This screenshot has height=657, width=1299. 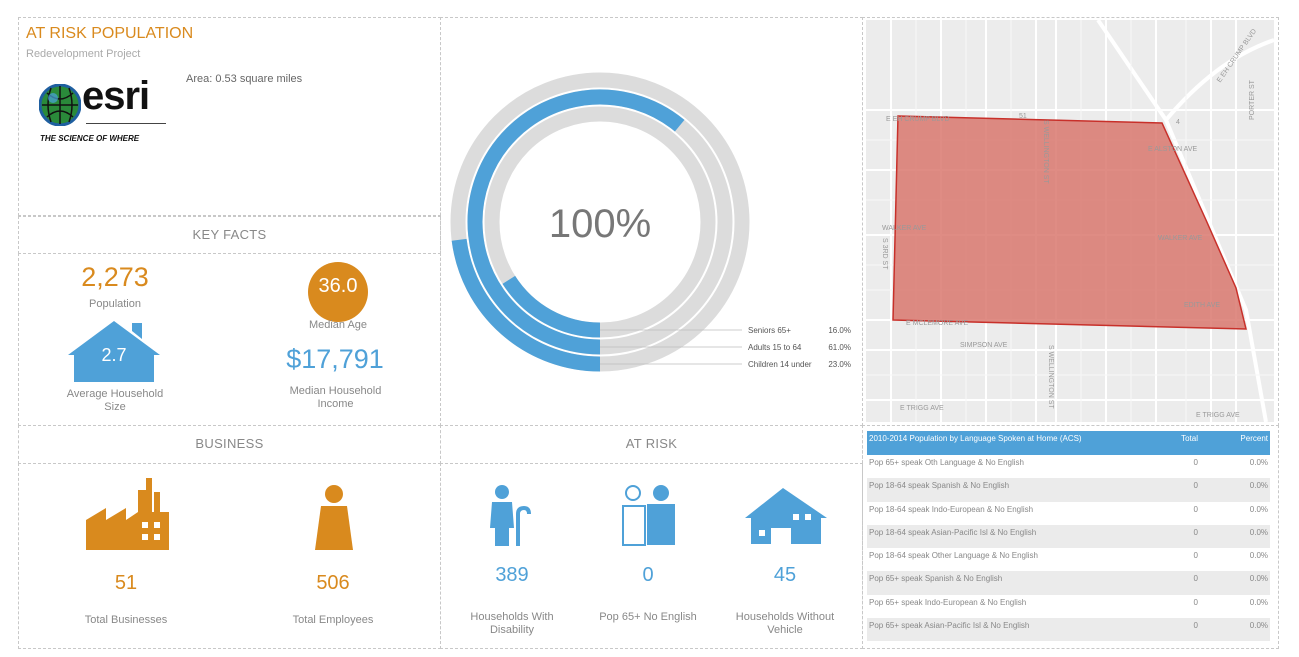 I want to click on cell-category: Pop 65+ speak Oth Language & No English, so click(x=946, y=462).